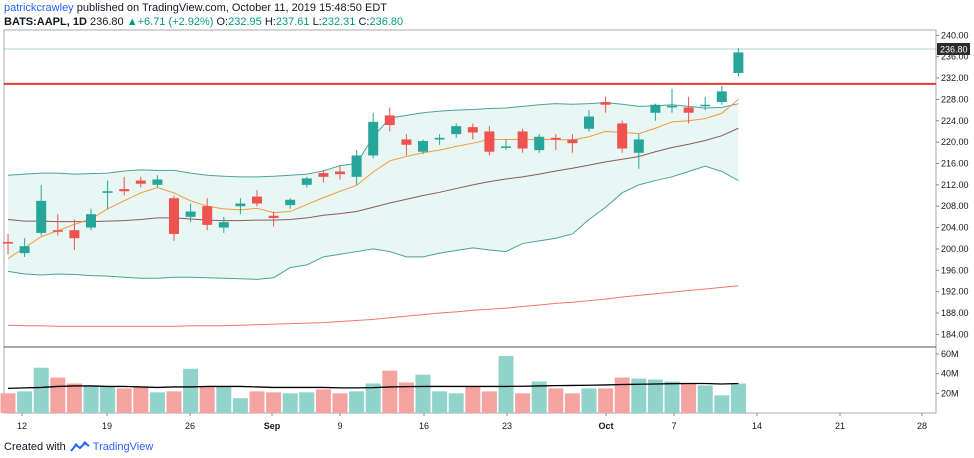  Describe the element at coordinates (22, 426) in the screenshot. I see `time-tick-label: 12` at that location.